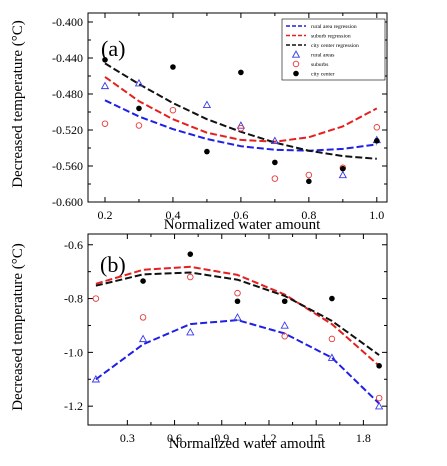 The image size is (447, 466). Describe the element at coordinates (247, 444) in the screenshot. I see `panel-b-xlabel: Normalized water amount` at that location.